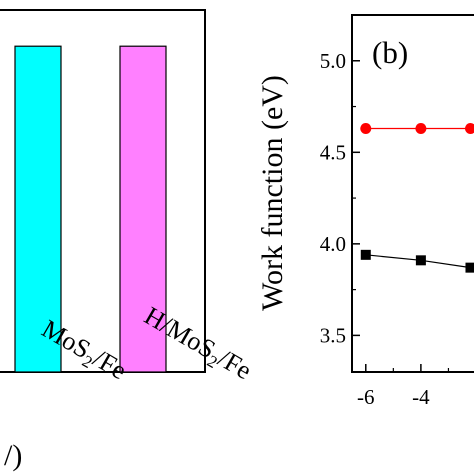 The width and height of the screenshot is (474, 474). What do you see at coordinates (38, 209) in the screenshot?
I see `bar-mos2-fe` at bounding box center [38, 209].